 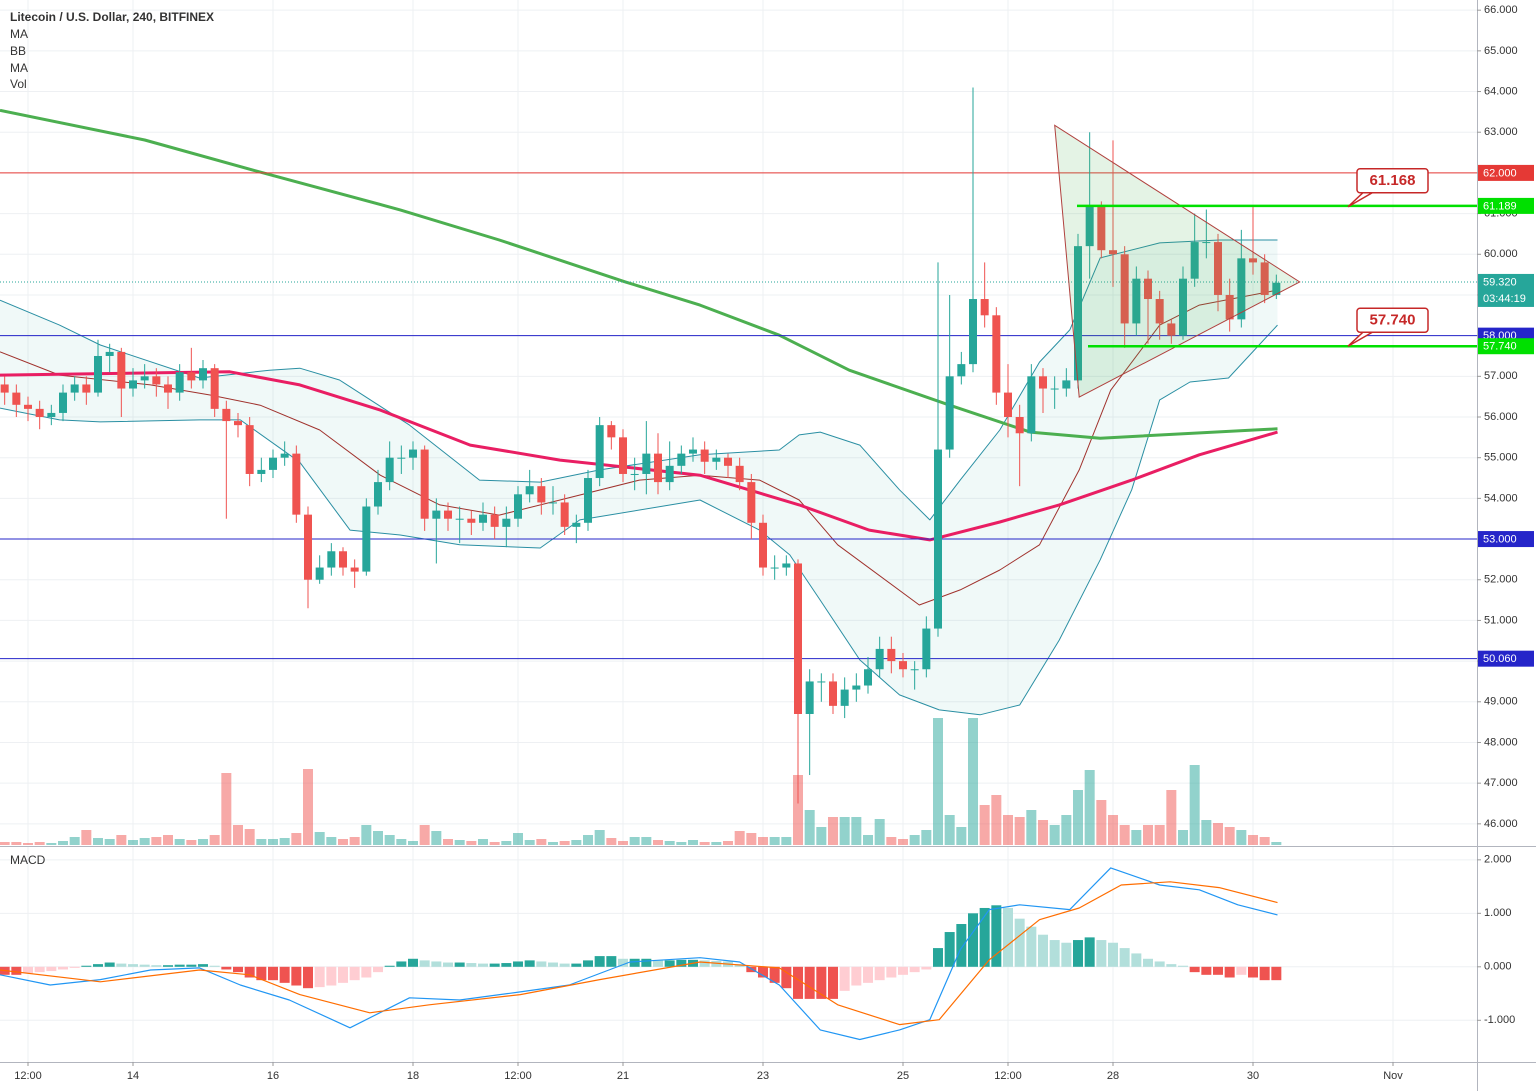 What do you see at coordinates (273, 1076) in the screenshot?
I see `x-tick-label: 16` at bounding box center [273, 1076].